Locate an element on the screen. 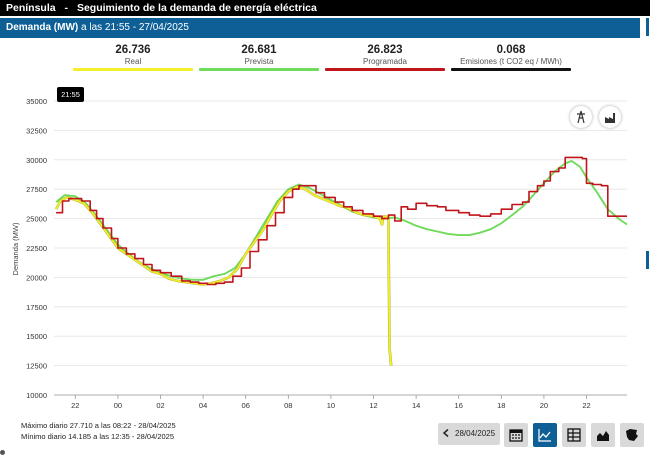 The height and width of the screenshot is (455, 650). y-tick-label: 32500 is located at coordinates (36, 130).